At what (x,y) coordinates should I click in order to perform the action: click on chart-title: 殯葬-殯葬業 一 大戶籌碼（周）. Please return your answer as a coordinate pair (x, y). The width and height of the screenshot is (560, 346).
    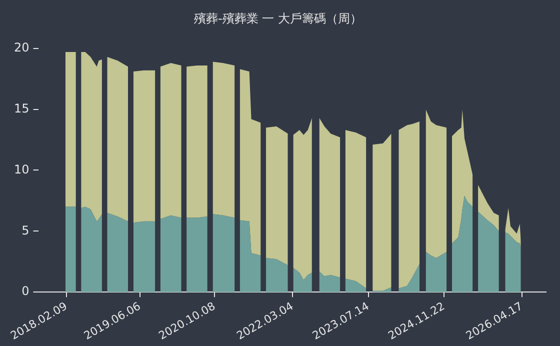
    Looking at the image, I should click on (278, 18).